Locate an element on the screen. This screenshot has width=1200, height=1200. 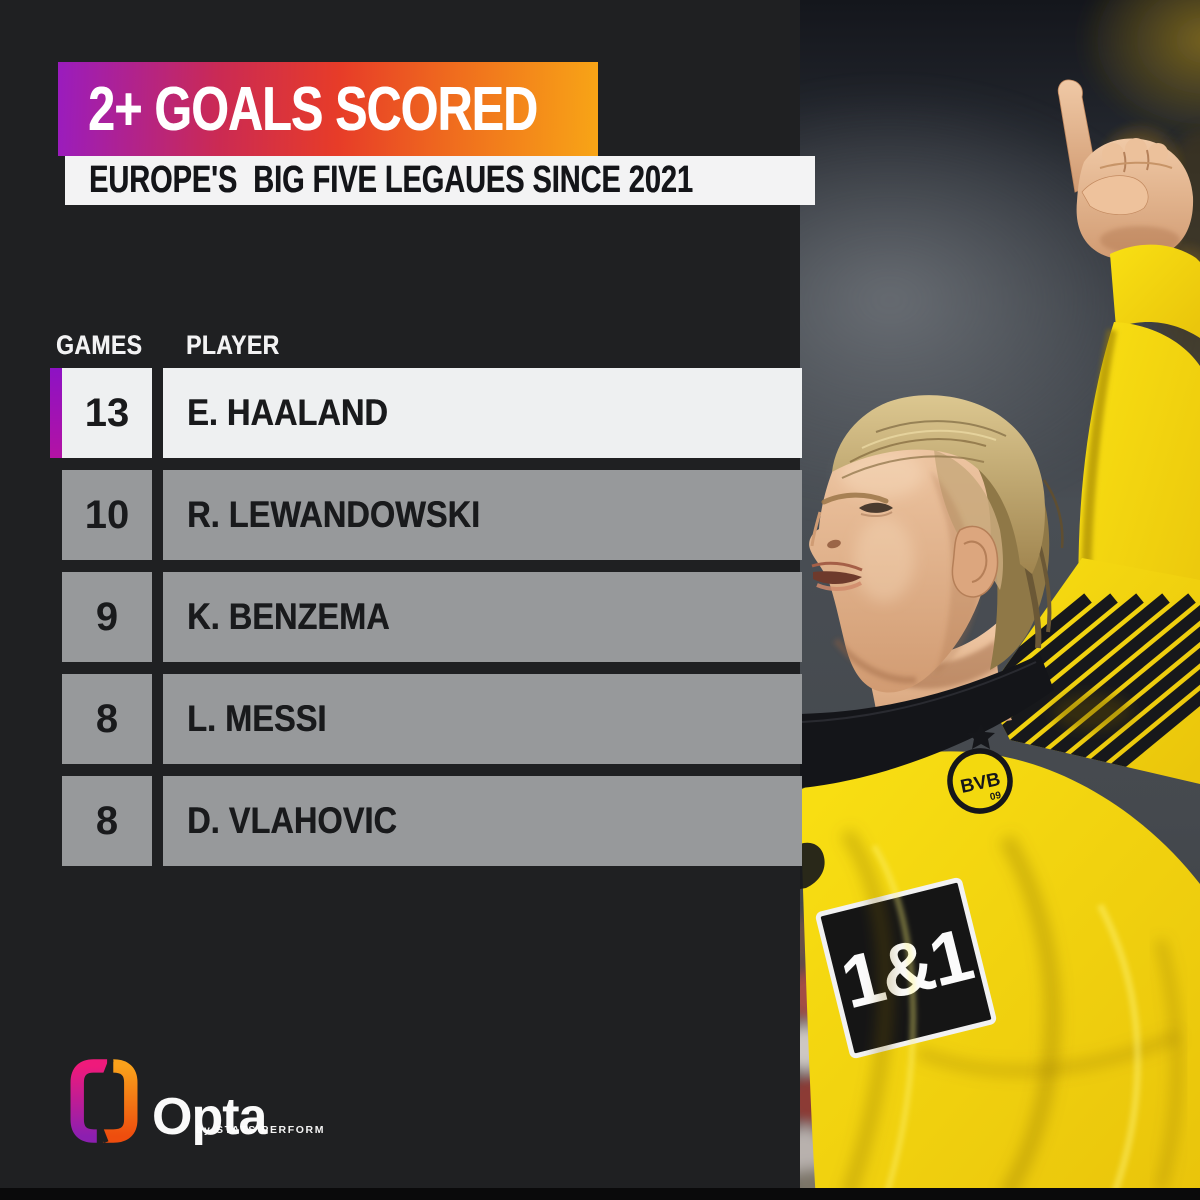
brand-subtext: by STATS PERFORM is located at coordinates (261, 1130).